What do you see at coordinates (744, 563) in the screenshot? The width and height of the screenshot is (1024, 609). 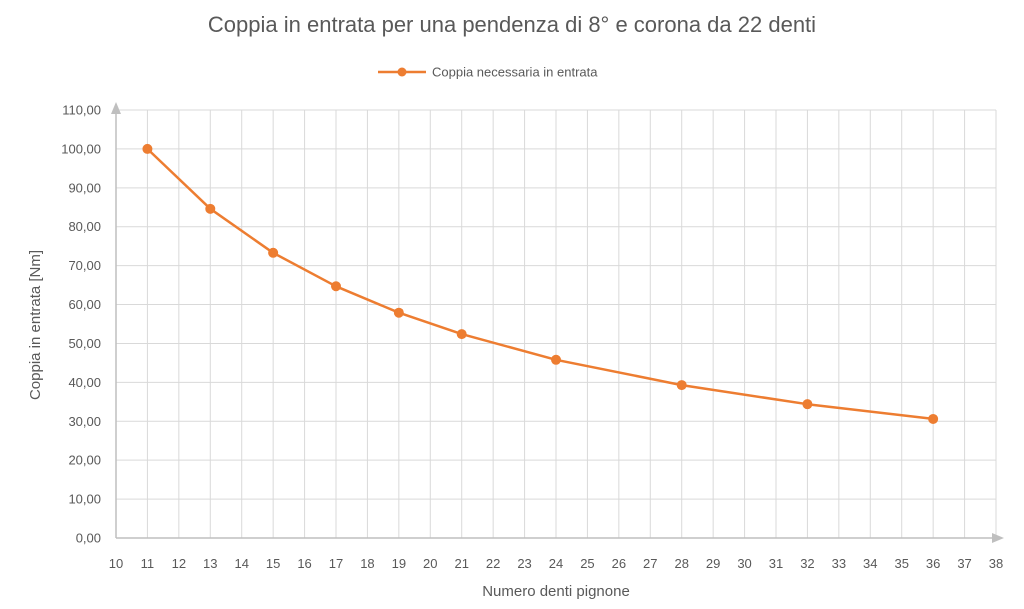 I see `x-tick-label: 30` at bounding box center [744, 563].